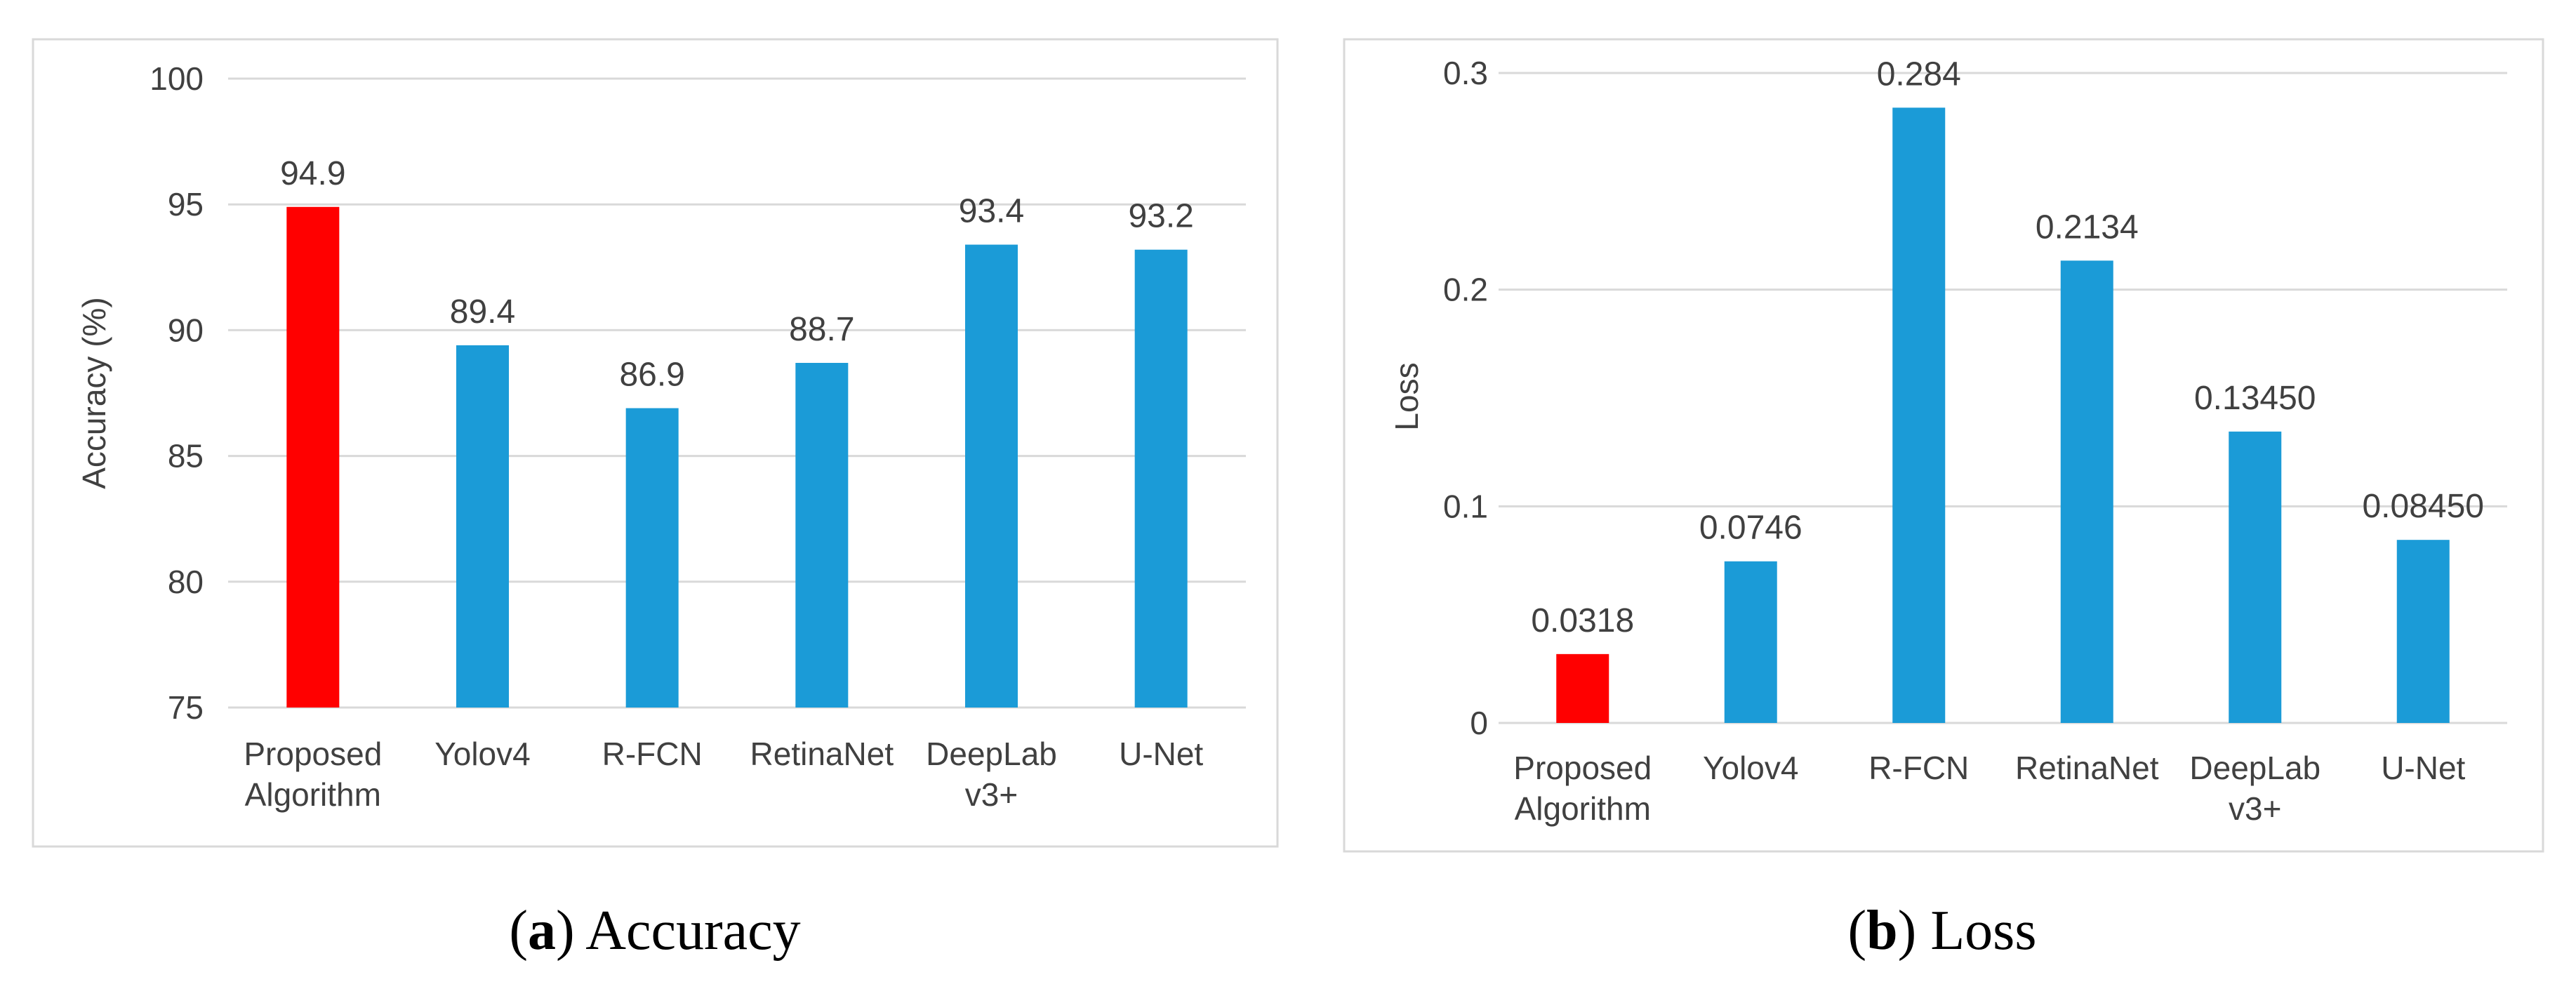 This screenshot has height=996, width=2576. I want to click on loss-category-label-2: R-FCN, so click(1919, 768).